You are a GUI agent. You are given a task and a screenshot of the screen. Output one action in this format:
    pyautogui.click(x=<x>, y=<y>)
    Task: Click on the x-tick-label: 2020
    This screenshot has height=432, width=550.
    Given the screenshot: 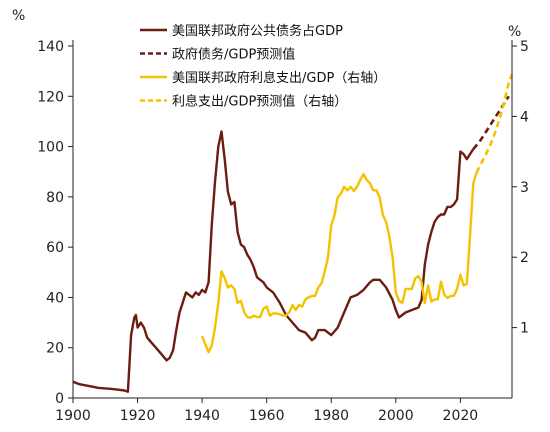 What is the action you would take?
    pyautogui.click(x=461, y=416)
    